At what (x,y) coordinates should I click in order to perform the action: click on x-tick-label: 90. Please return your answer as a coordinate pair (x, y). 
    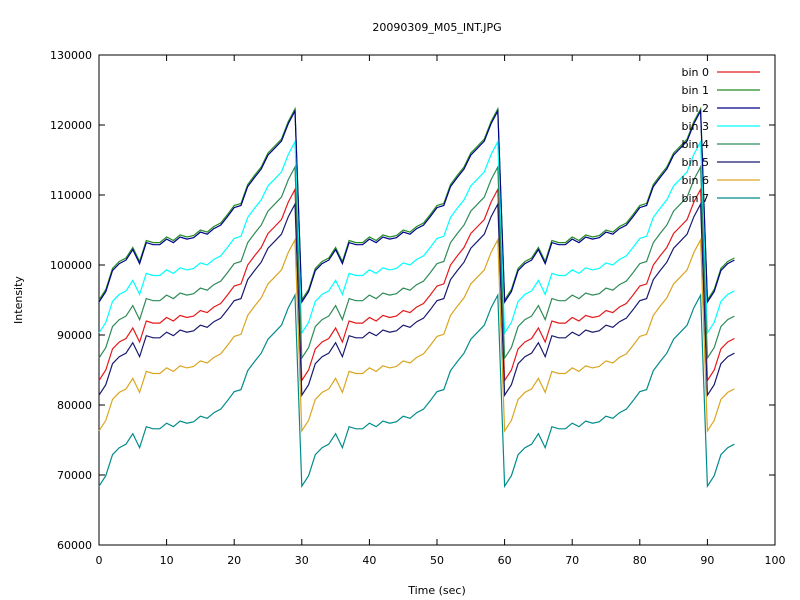
    Looking at the image, I should click on (707, 560).